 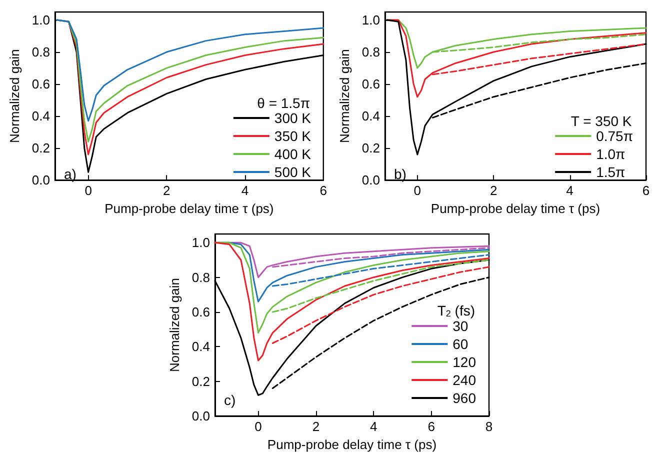 What do you see at coordinates (464, 398) in the screenshot?
I see `legend-label: 960` at bounding box center [464, 398].